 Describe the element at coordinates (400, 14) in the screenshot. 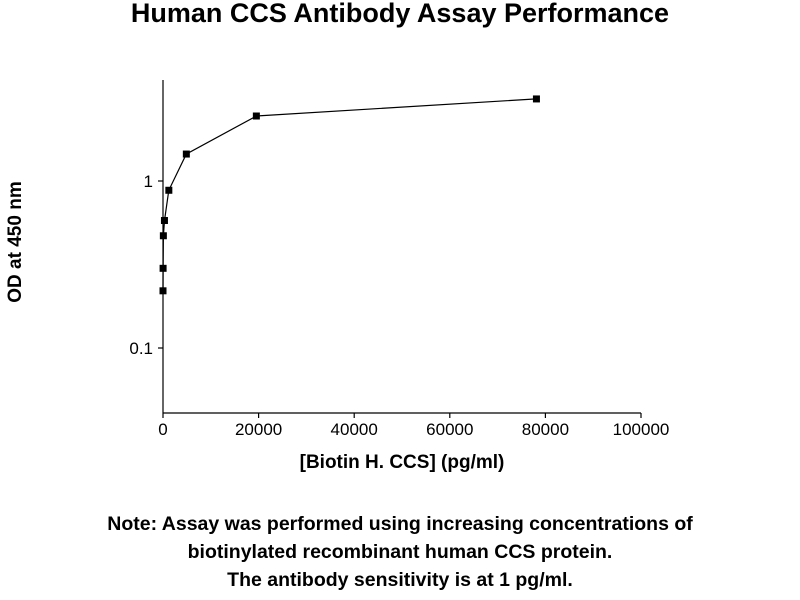

I see `chart-title: Human CCS Antibody Assay Performance` at that location.